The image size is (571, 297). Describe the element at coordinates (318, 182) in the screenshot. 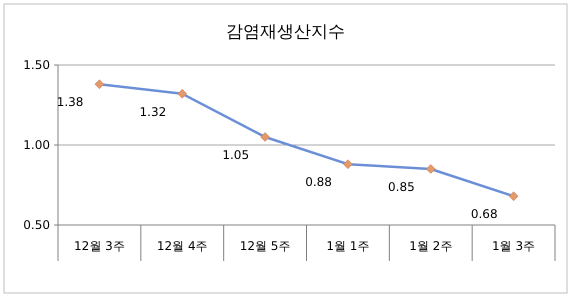

I see `data-label: 0.88` at that location.